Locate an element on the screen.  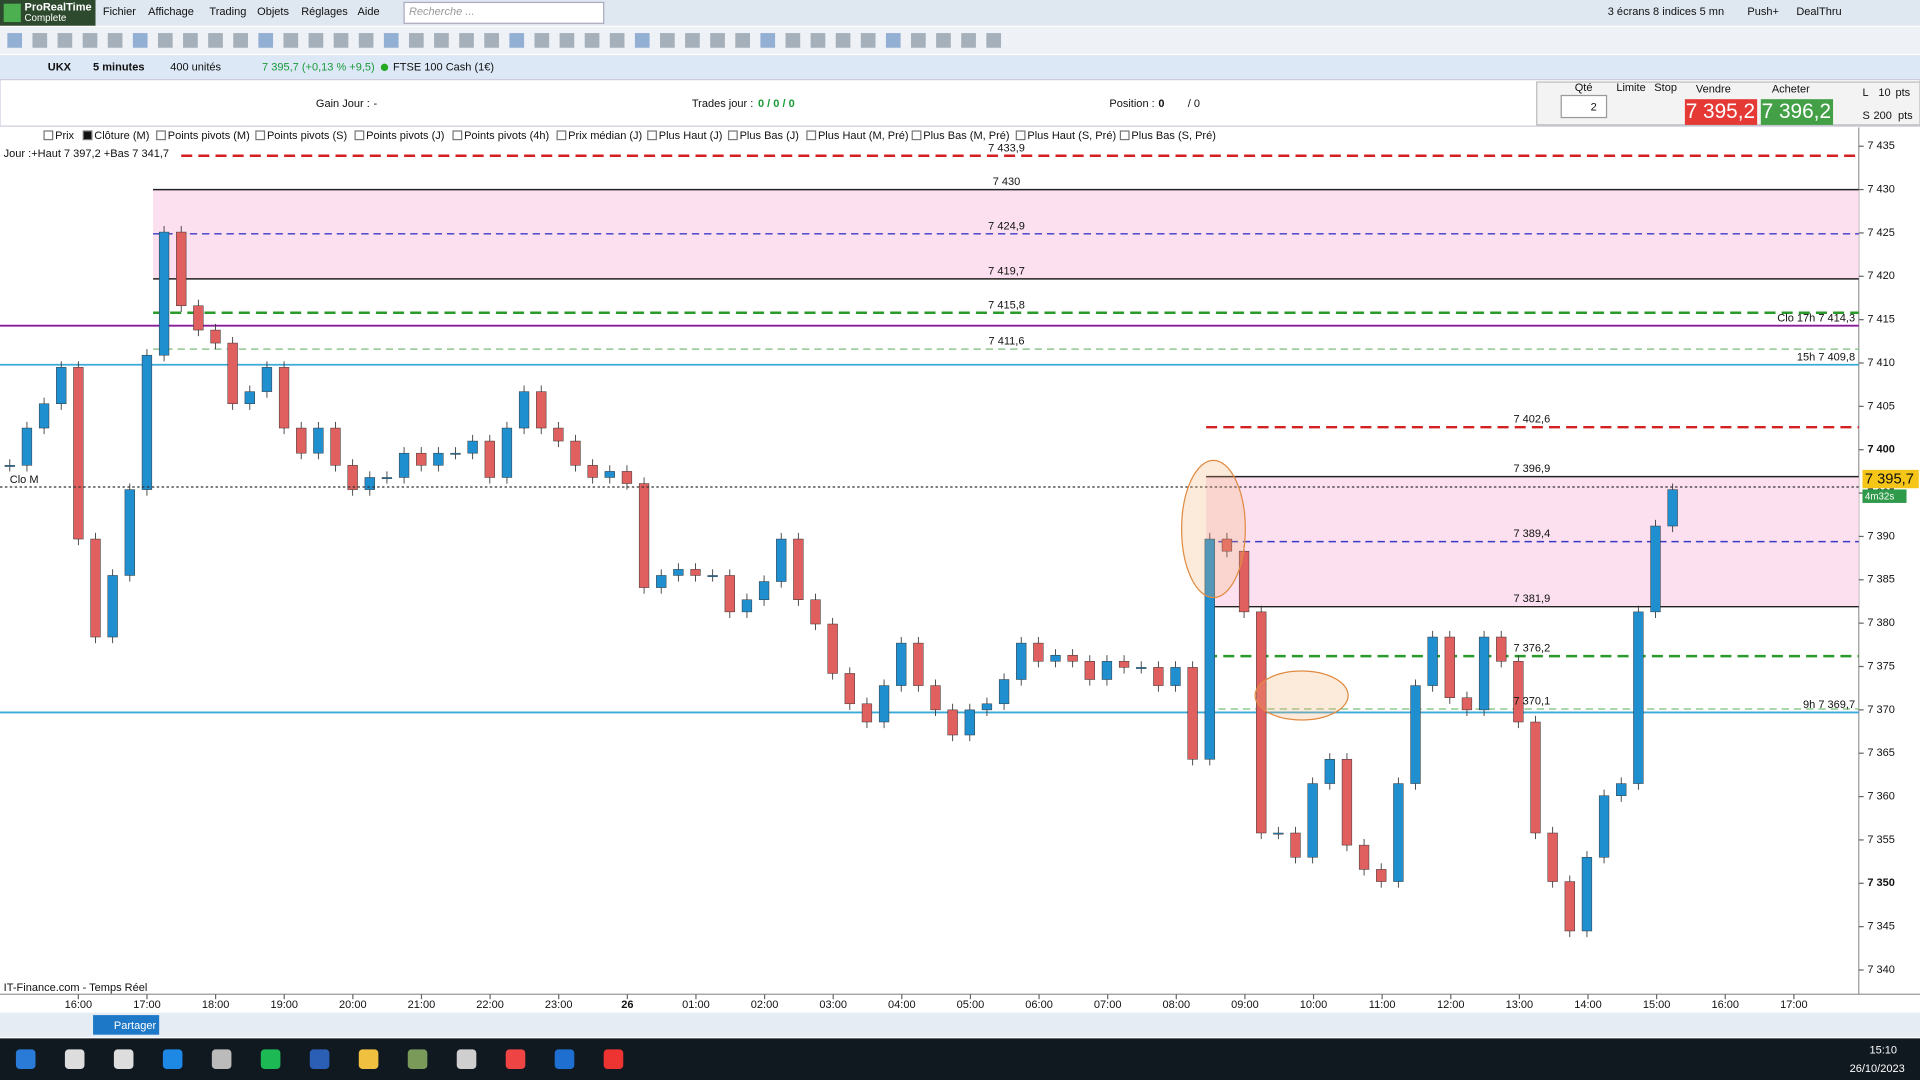
dealthru-button: DealThru is located at coordinates (1818, 12).